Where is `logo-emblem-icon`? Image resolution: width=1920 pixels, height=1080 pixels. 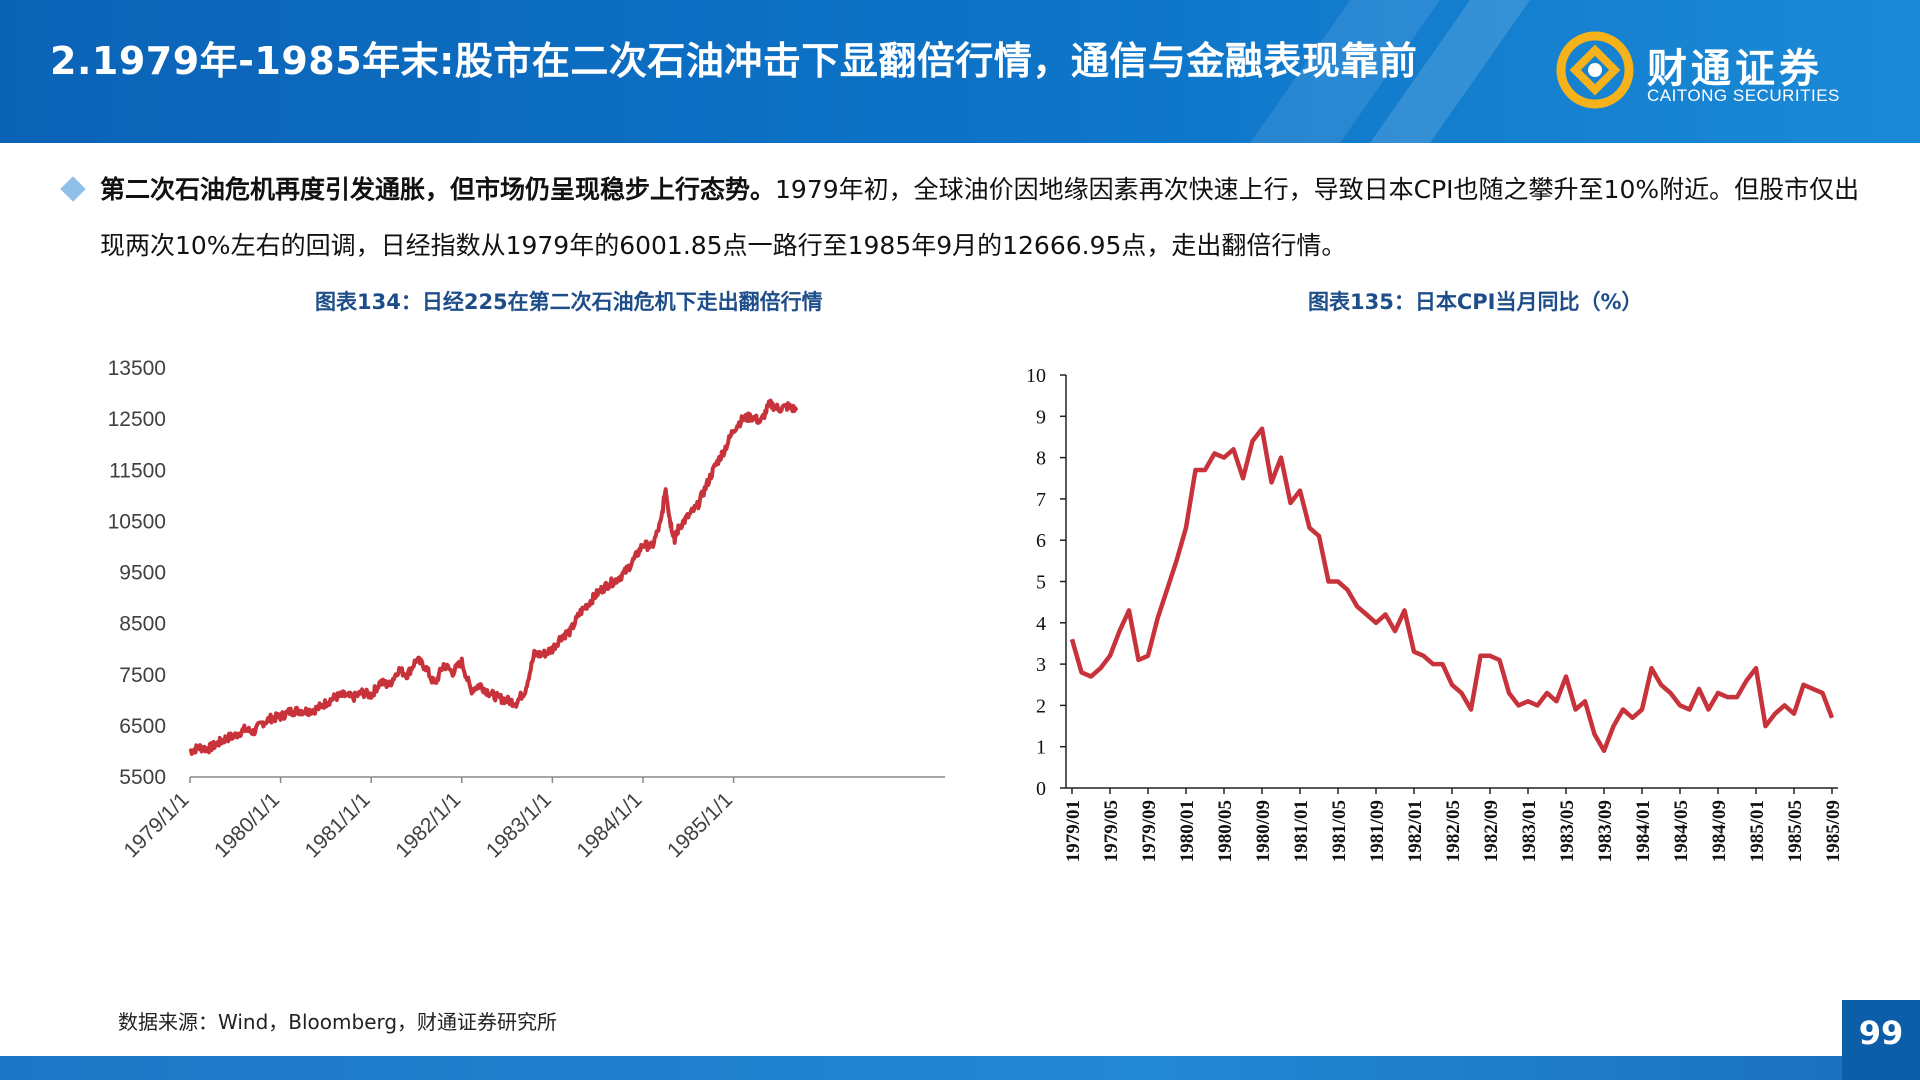 logo-emblem-icon is located at coordinates (1595, 70).